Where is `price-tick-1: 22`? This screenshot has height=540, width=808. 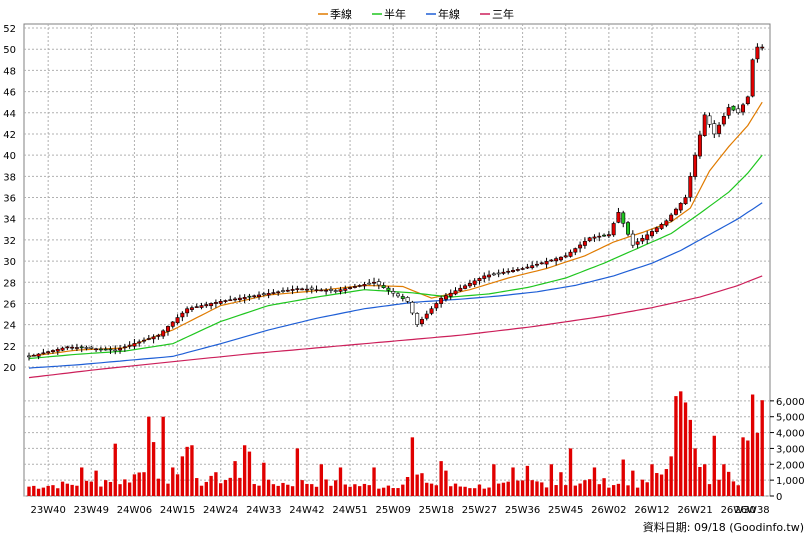 price-tick-1: 22 is located at coordinates (9, 347).